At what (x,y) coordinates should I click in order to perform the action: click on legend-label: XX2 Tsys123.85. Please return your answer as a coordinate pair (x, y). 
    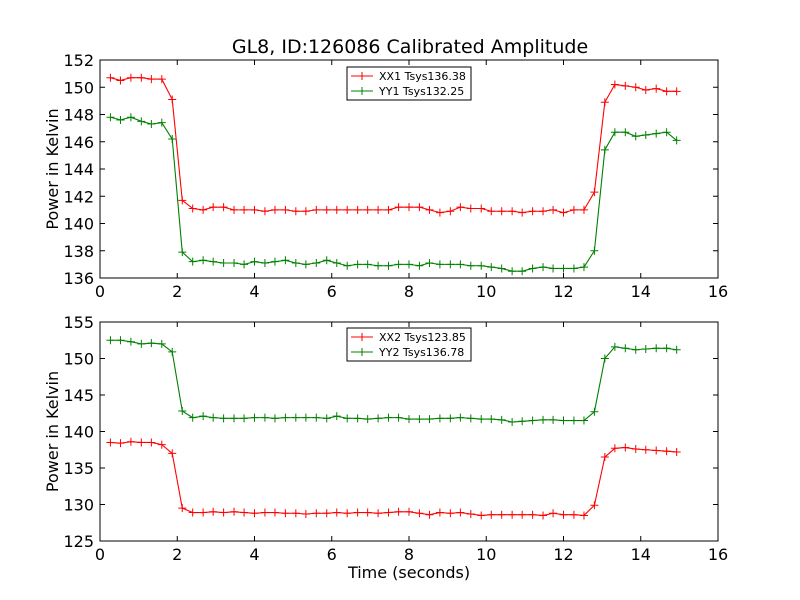
    Looking at the image, I should click on (422, 337).